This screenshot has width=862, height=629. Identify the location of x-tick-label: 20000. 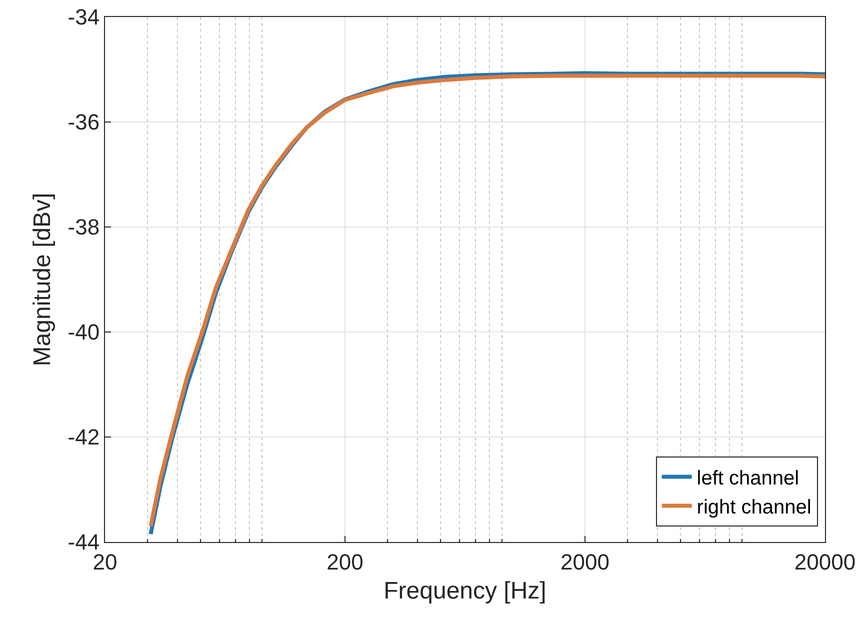
(825, 561).